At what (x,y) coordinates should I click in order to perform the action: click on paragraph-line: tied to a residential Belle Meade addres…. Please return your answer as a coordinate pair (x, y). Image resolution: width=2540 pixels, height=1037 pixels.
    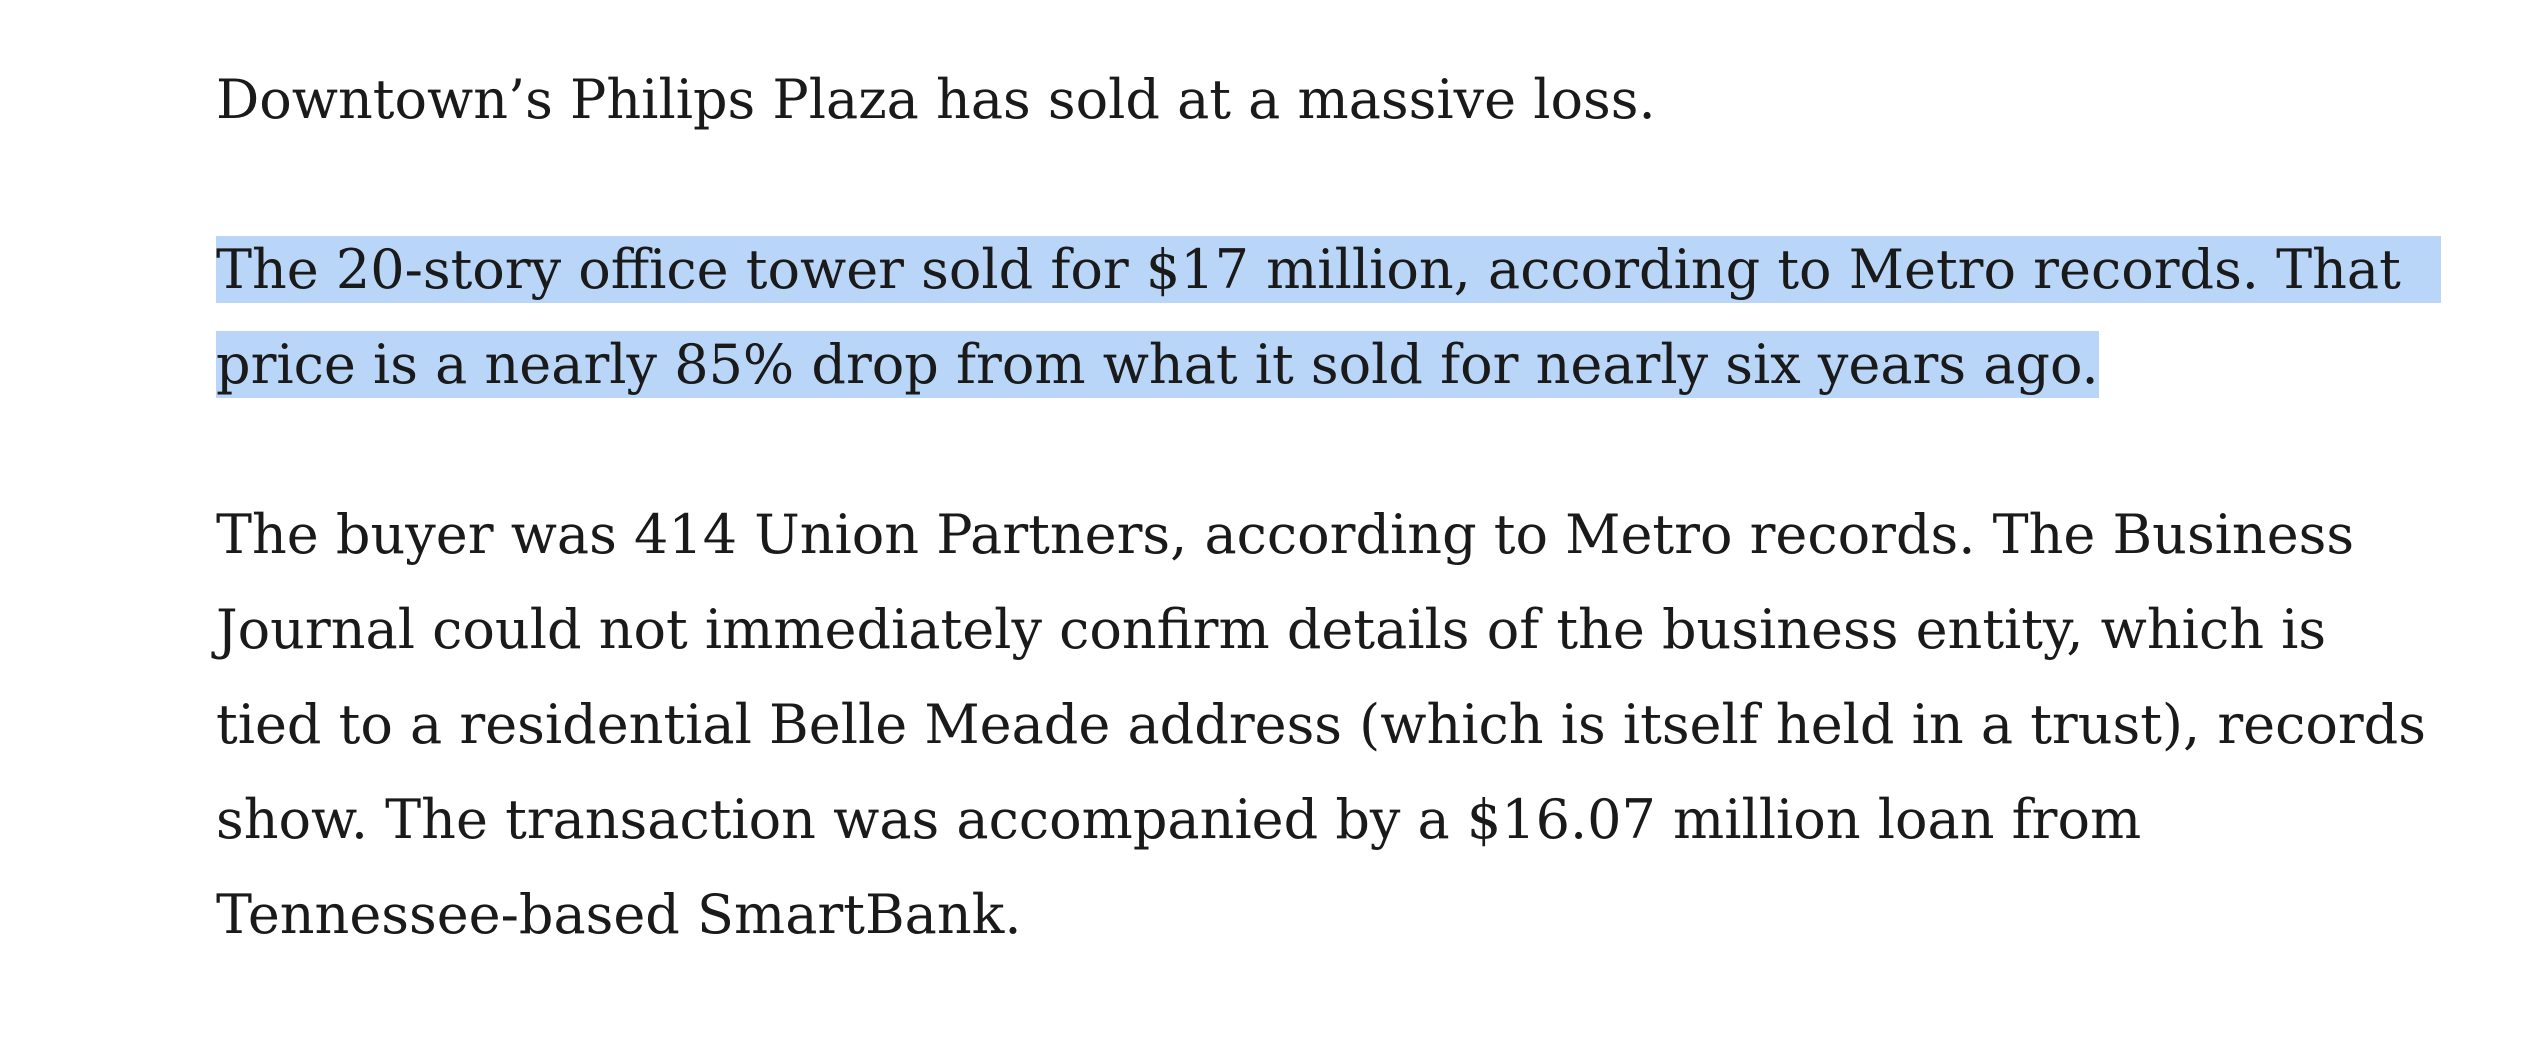
    Looking at the image, I should click on (1321, 724).